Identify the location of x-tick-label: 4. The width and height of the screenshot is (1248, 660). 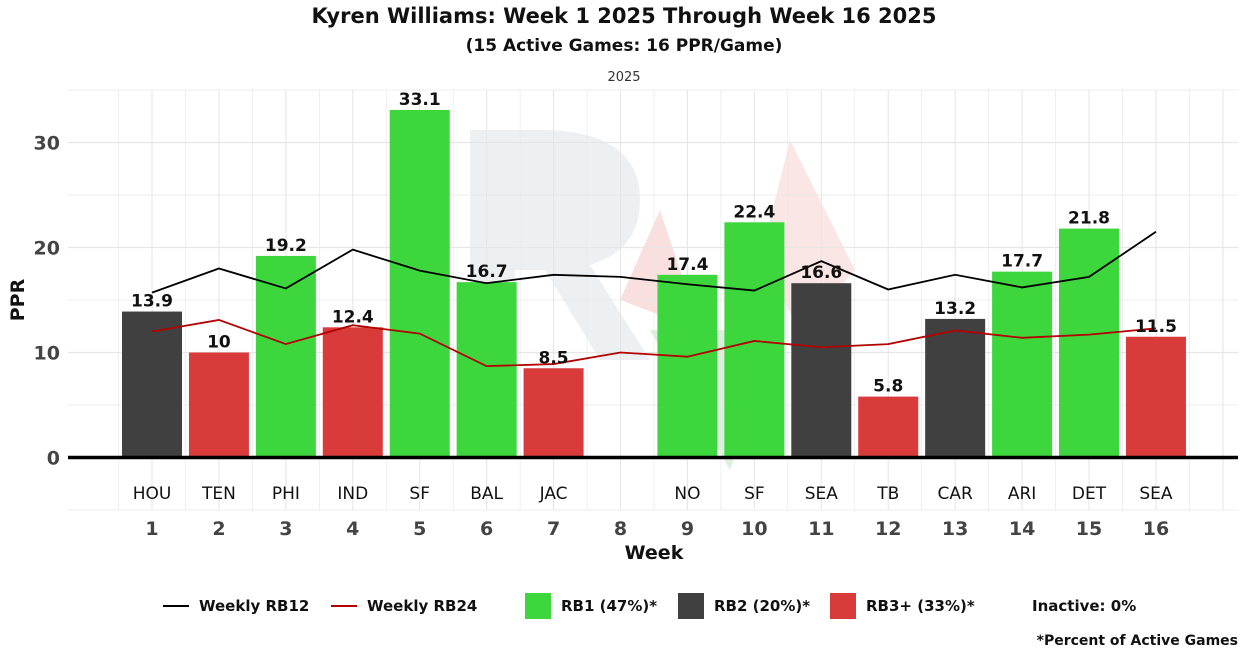
(352, 529).